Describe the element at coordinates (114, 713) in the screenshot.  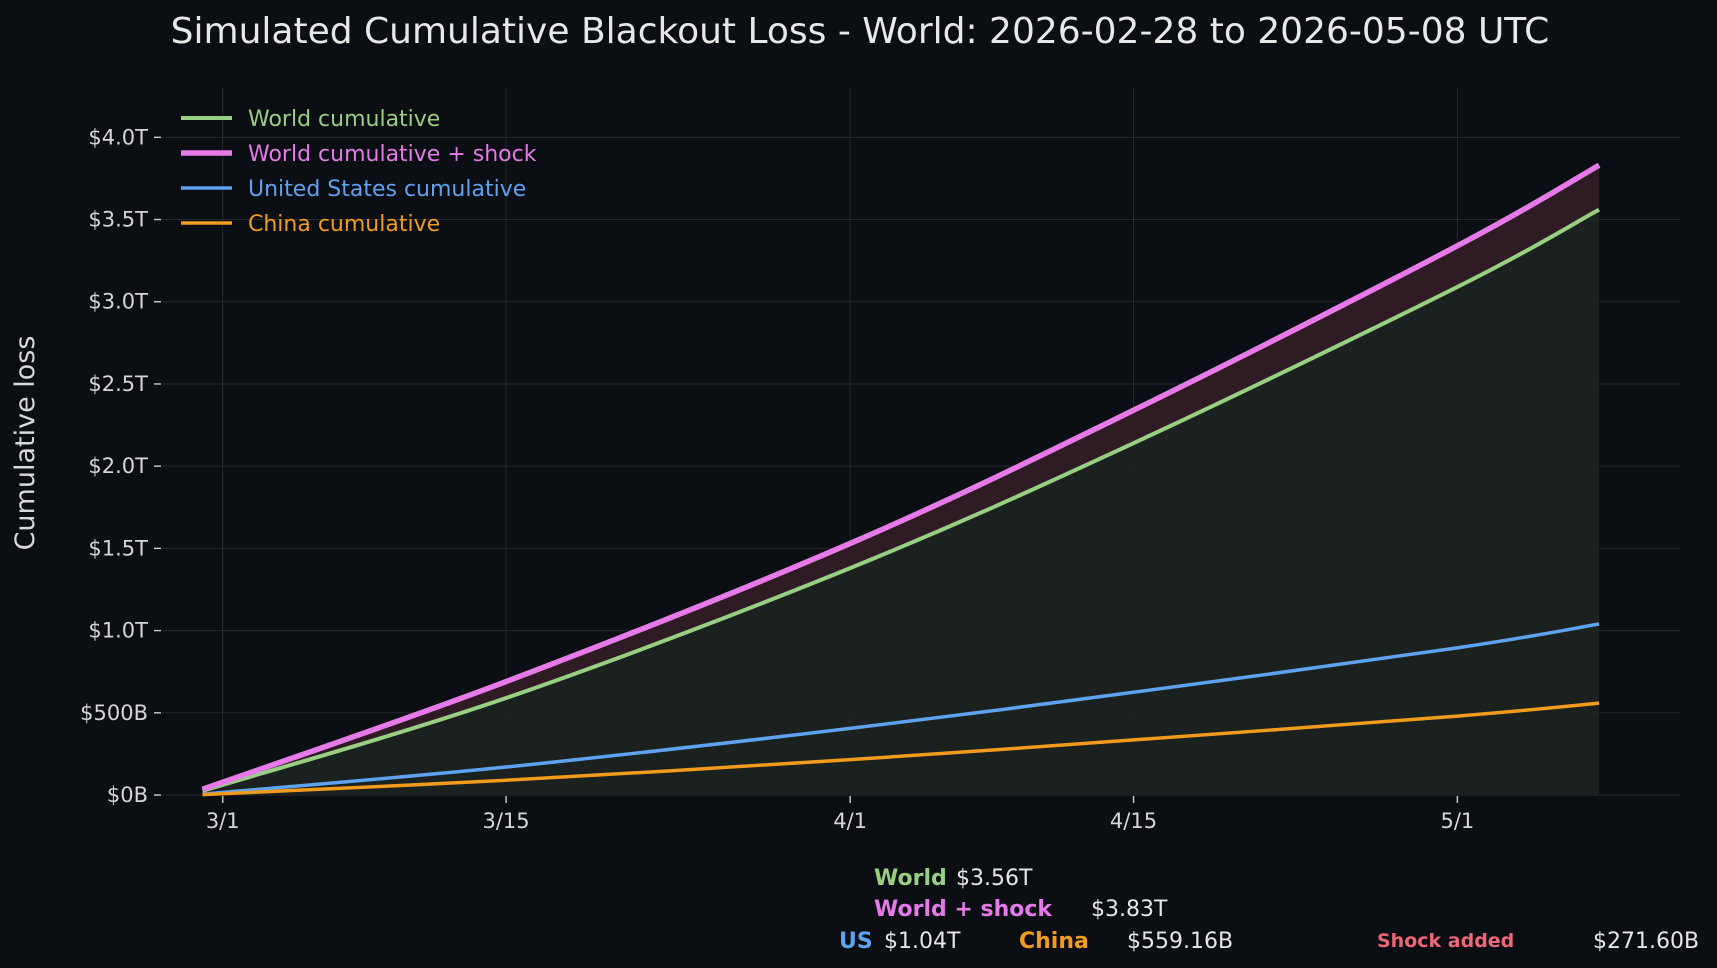
I see `y-tick-label: $500B` at that location.